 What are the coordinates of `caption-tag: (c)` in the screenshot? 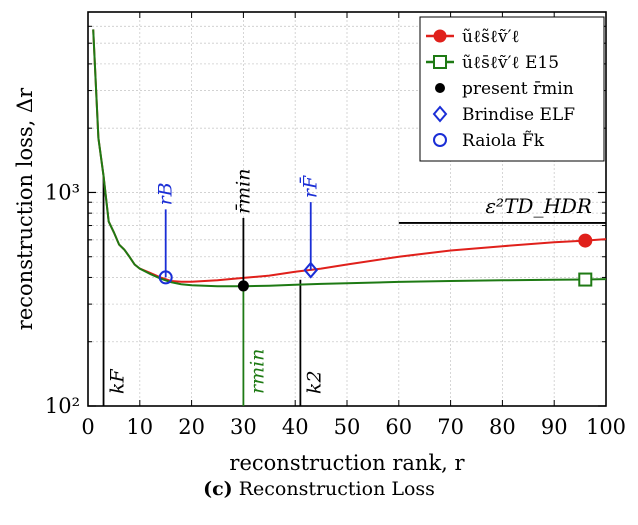 It's located at (218, 489).